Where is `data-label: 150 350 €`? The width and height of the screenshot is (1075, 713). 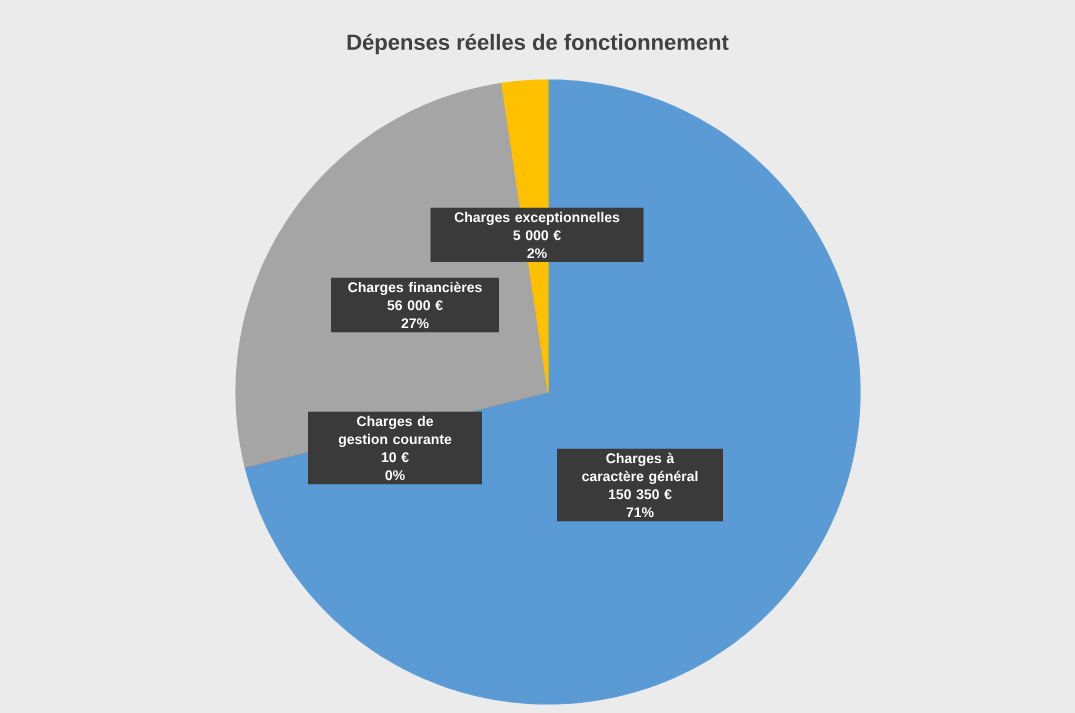
data-label: 150 350 € is located at coordinates (640, 494).